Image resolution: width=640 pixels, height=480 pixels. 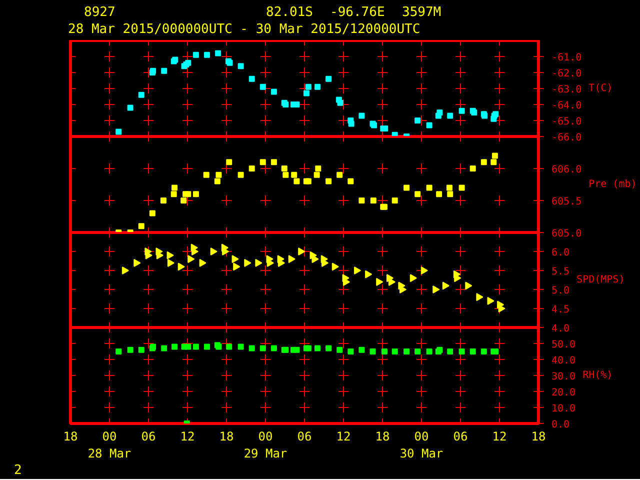 What do you see at coordinates (561, 291) in the screenshot?
I see `y-tick-label: 5.0` at bounding box center [561, 291].